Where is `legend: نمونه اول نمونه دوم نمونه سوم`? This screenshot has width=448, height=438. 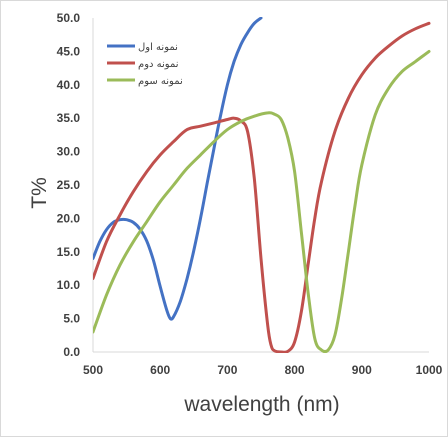 legend: نمونه اول نمونه دوم نمونه سوم is located at coordinates (151, 66).